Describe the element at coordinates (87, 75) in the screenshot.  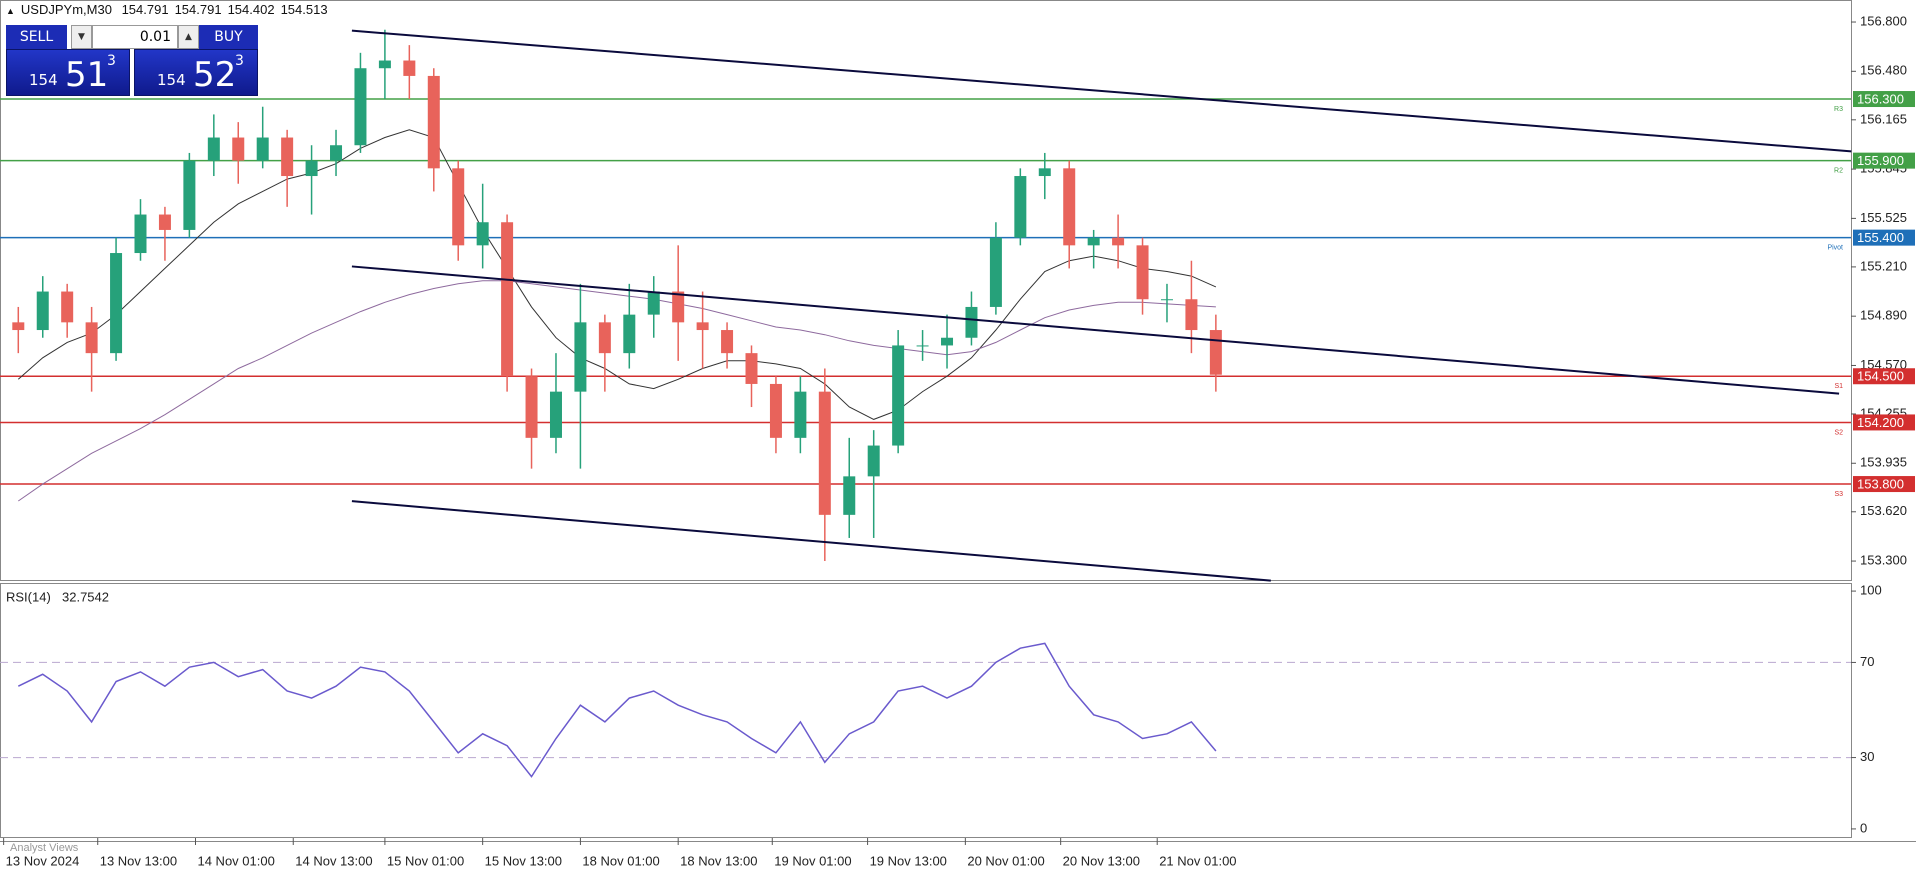
I see `sell-mid: 51` at that location.